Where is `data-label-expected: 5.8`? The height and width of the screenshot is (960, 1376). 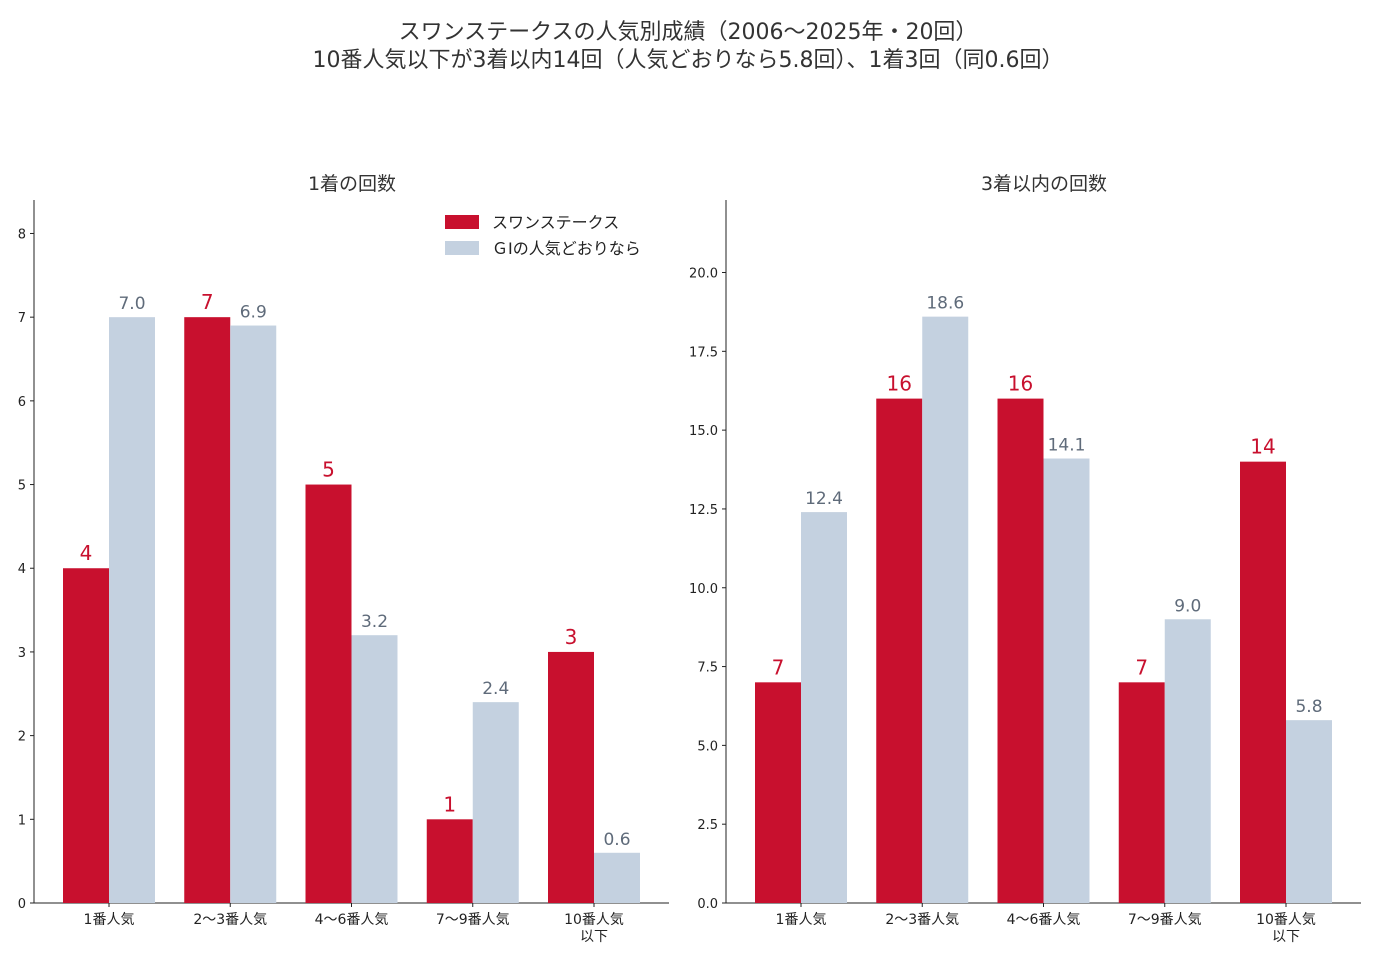
data-label-expected: 5.8 is located at coordinates (1308, 707).